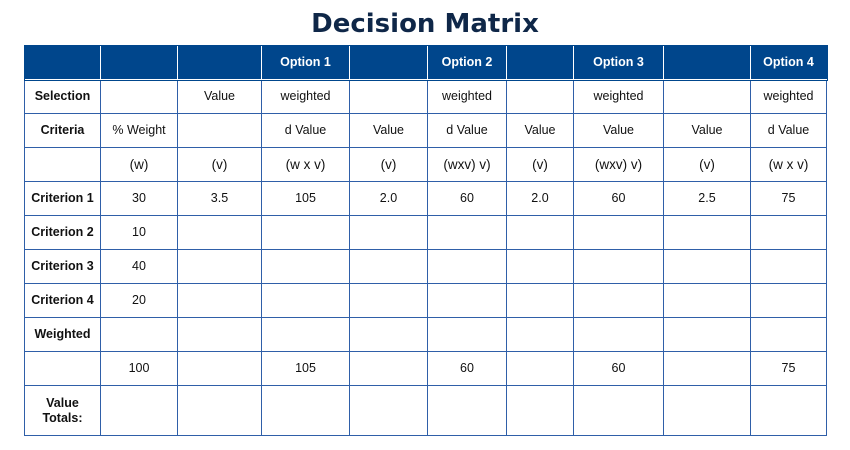  Describe the element at coordinates (788, 62) in the screenshot. I see `header-cell: Option 4` at that location.